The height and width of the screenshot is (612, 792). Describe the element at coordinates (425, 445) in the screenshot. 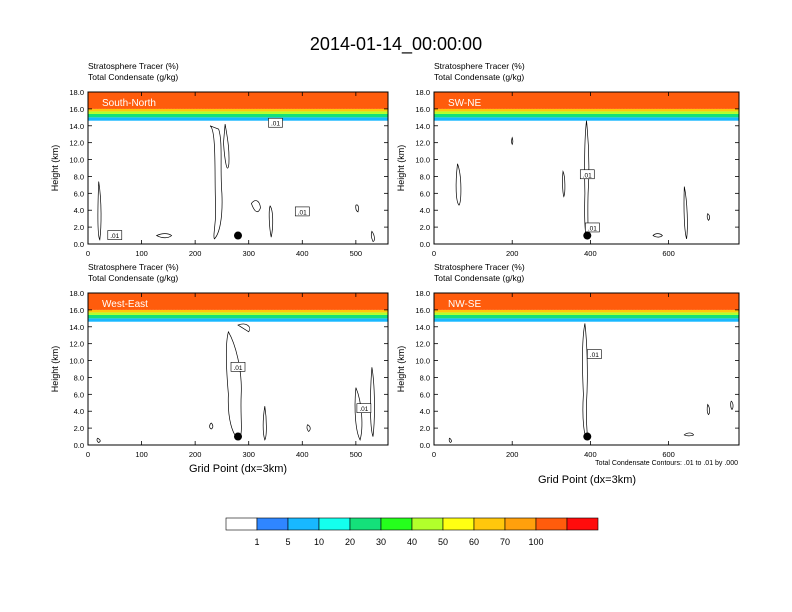

I see `y-tick-label: 0.0` at that location.